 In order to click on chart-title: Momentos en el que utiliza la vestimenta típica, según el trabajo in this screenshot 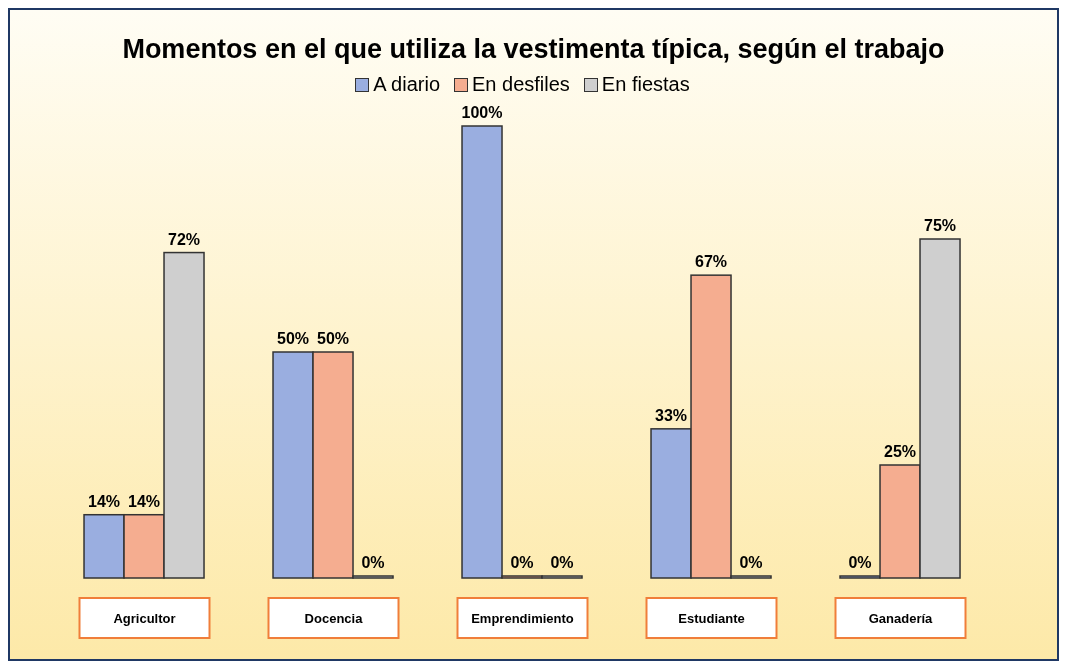, I will do `click(533, 49)`.